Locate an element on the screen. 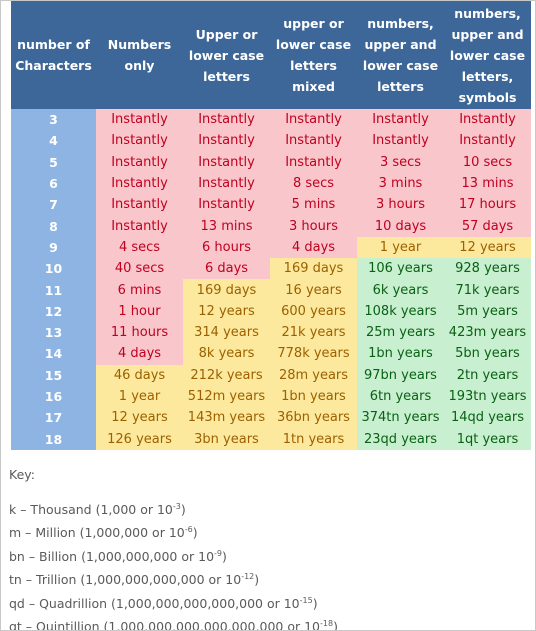 This screenshot has width=536, height=631. table-row: 6 Instantly Instantly 8 secs 3 mins 13 mins is located at coordinates (271, 183).